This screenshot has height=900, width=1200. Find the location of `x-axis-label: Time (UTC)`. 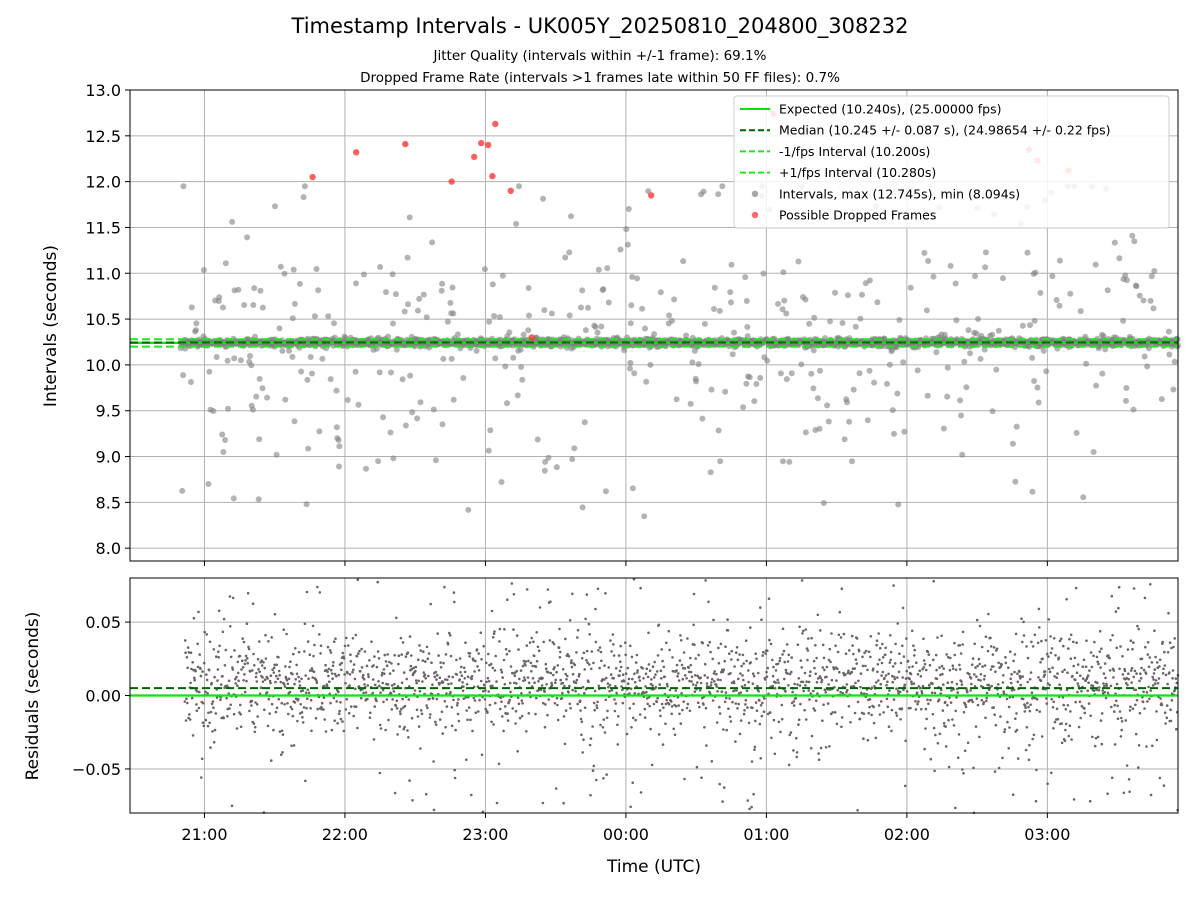

x-axis-label: Time (UTC) is located at coordinates (653, 867).